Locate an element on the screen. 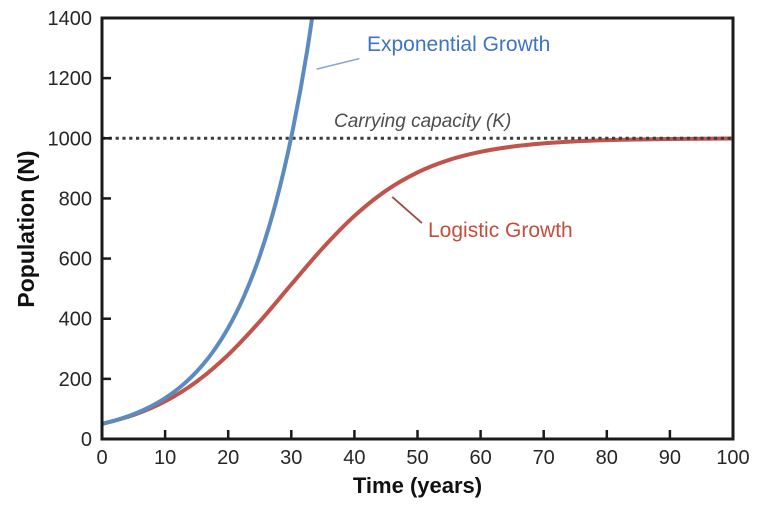 This screenshot has height=516, width=768. y-tick-label: 1200 is located at coordinates (70, 79).